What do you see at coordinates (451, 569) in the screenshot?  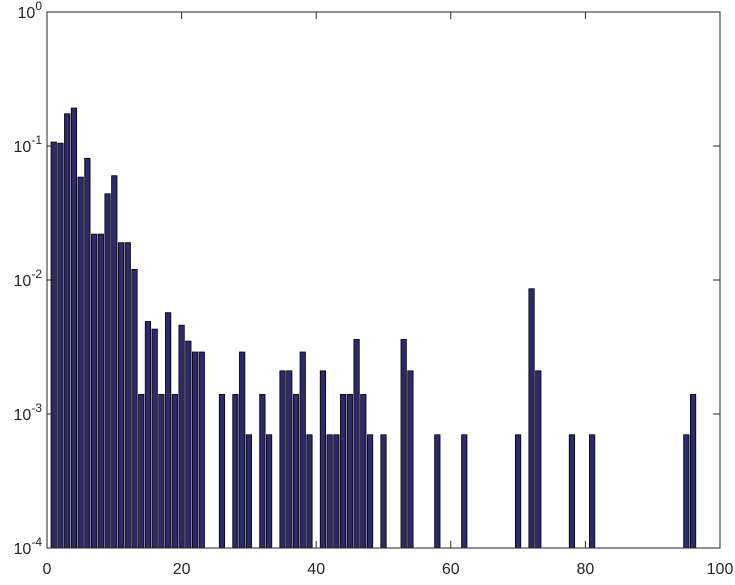 I see `x-tick-label: 60` at bounding box center [451, 569].